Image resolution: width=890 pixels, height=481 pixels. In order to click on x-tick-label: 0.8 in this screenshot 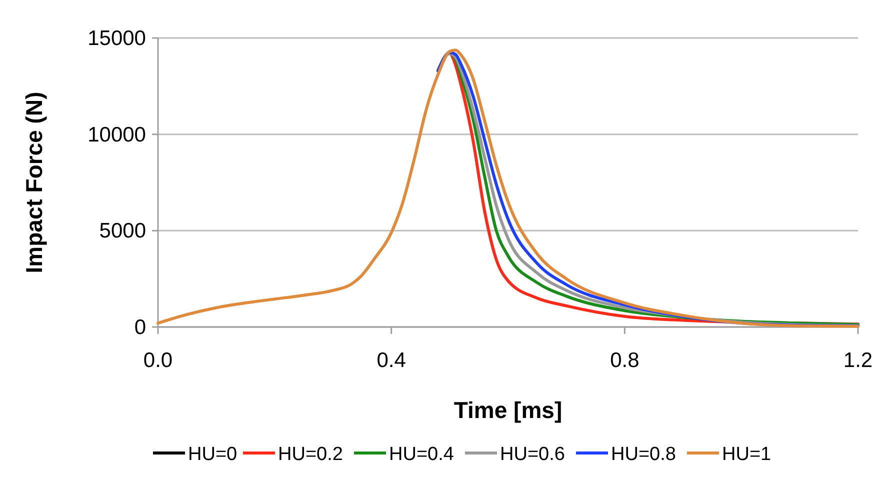, I will do `click(625, 360)`.